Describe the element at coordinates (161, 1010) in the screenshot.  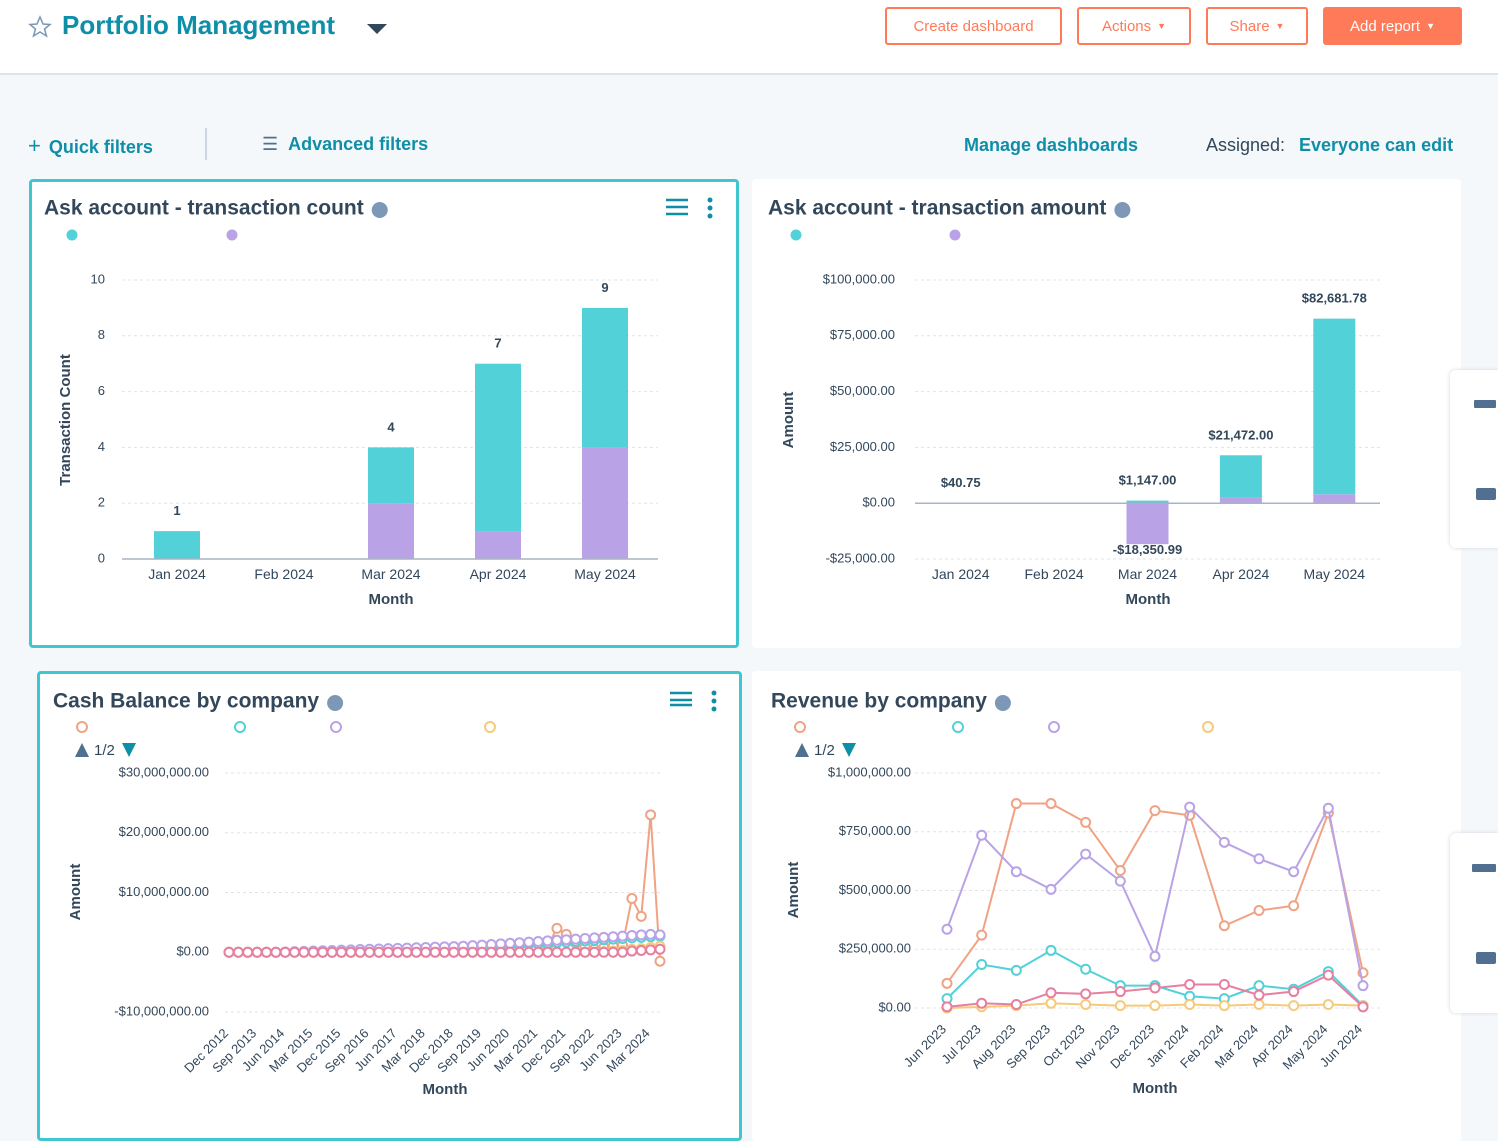
I see `y-tick-label: -$10,000,000.00` at that location.